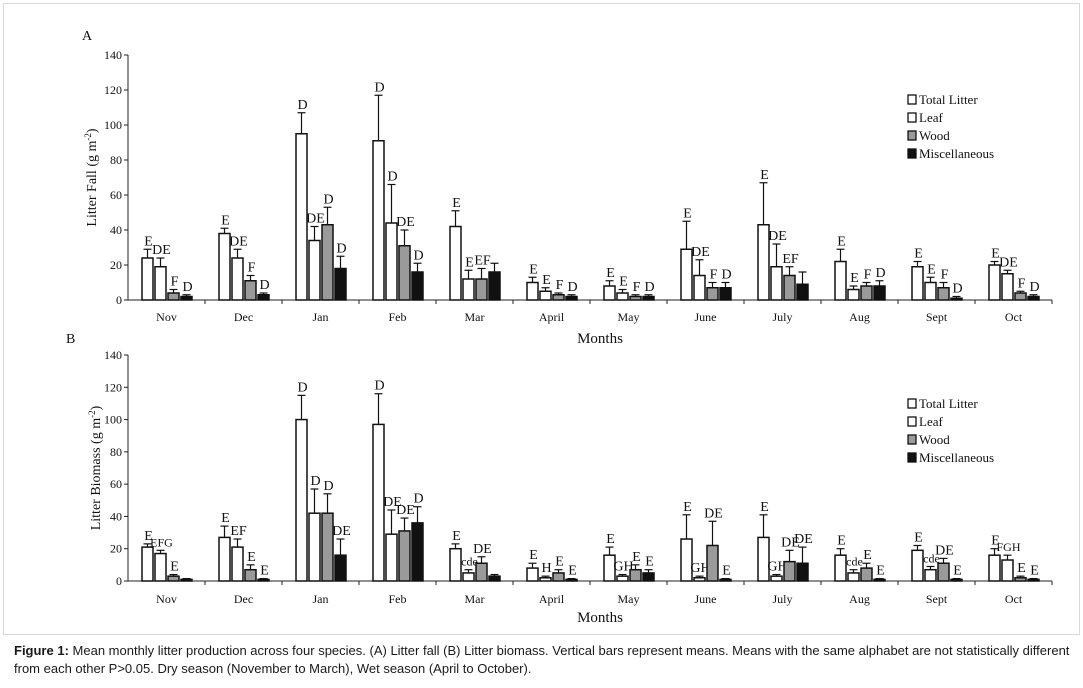 The height and width of the screenshot is (688, 1083). I want to click on significance-letter: FGH, so click(1008, 547).